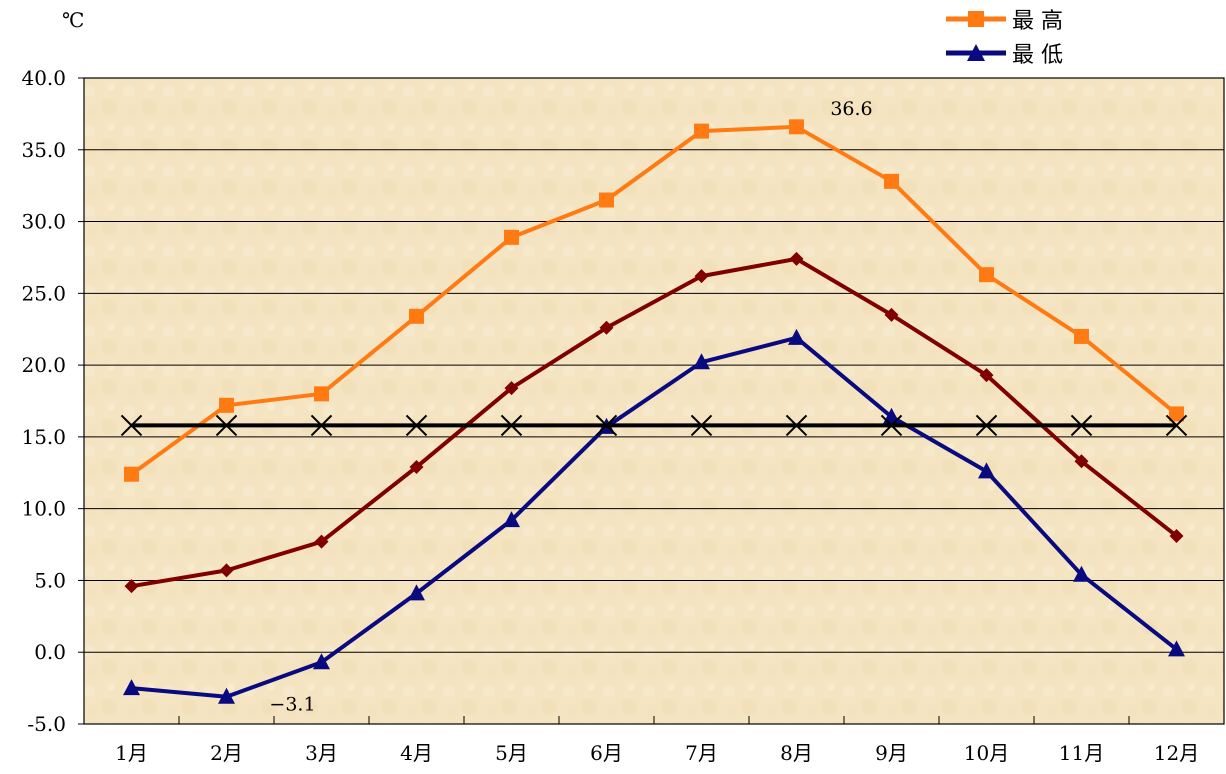  I want to click on y-tick-label: 0.0, so click(50, 652).